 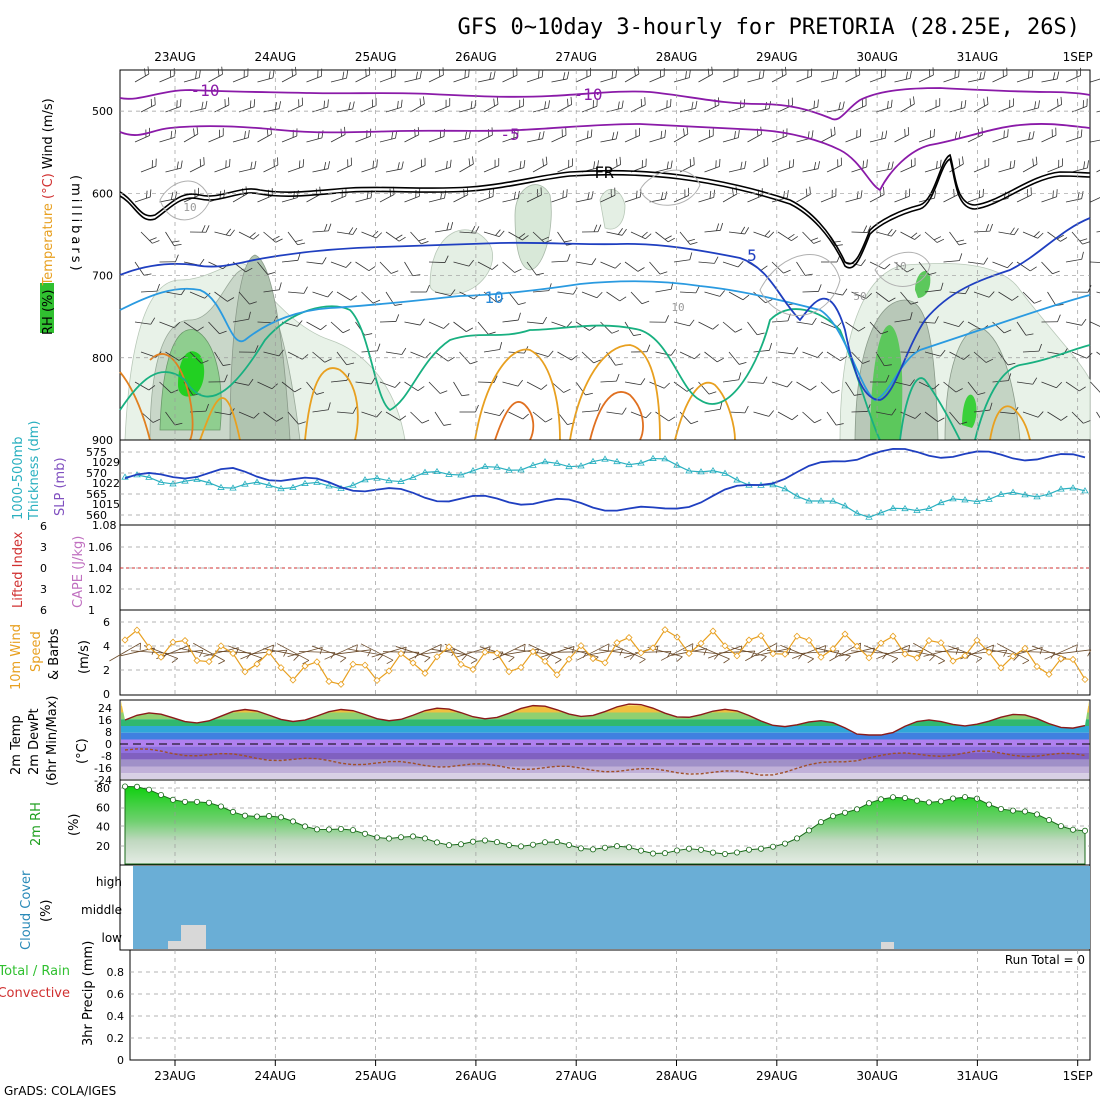 I want to click on upper-label-part: RH (%), so click(x=48, y=310).